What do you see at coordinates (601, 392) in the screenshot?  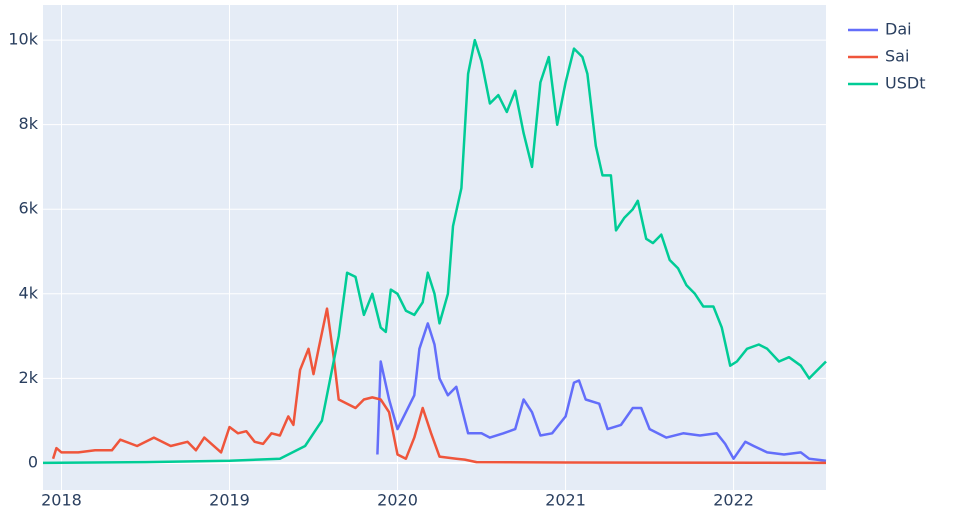 I see `line` at bounding box center [601, 392].